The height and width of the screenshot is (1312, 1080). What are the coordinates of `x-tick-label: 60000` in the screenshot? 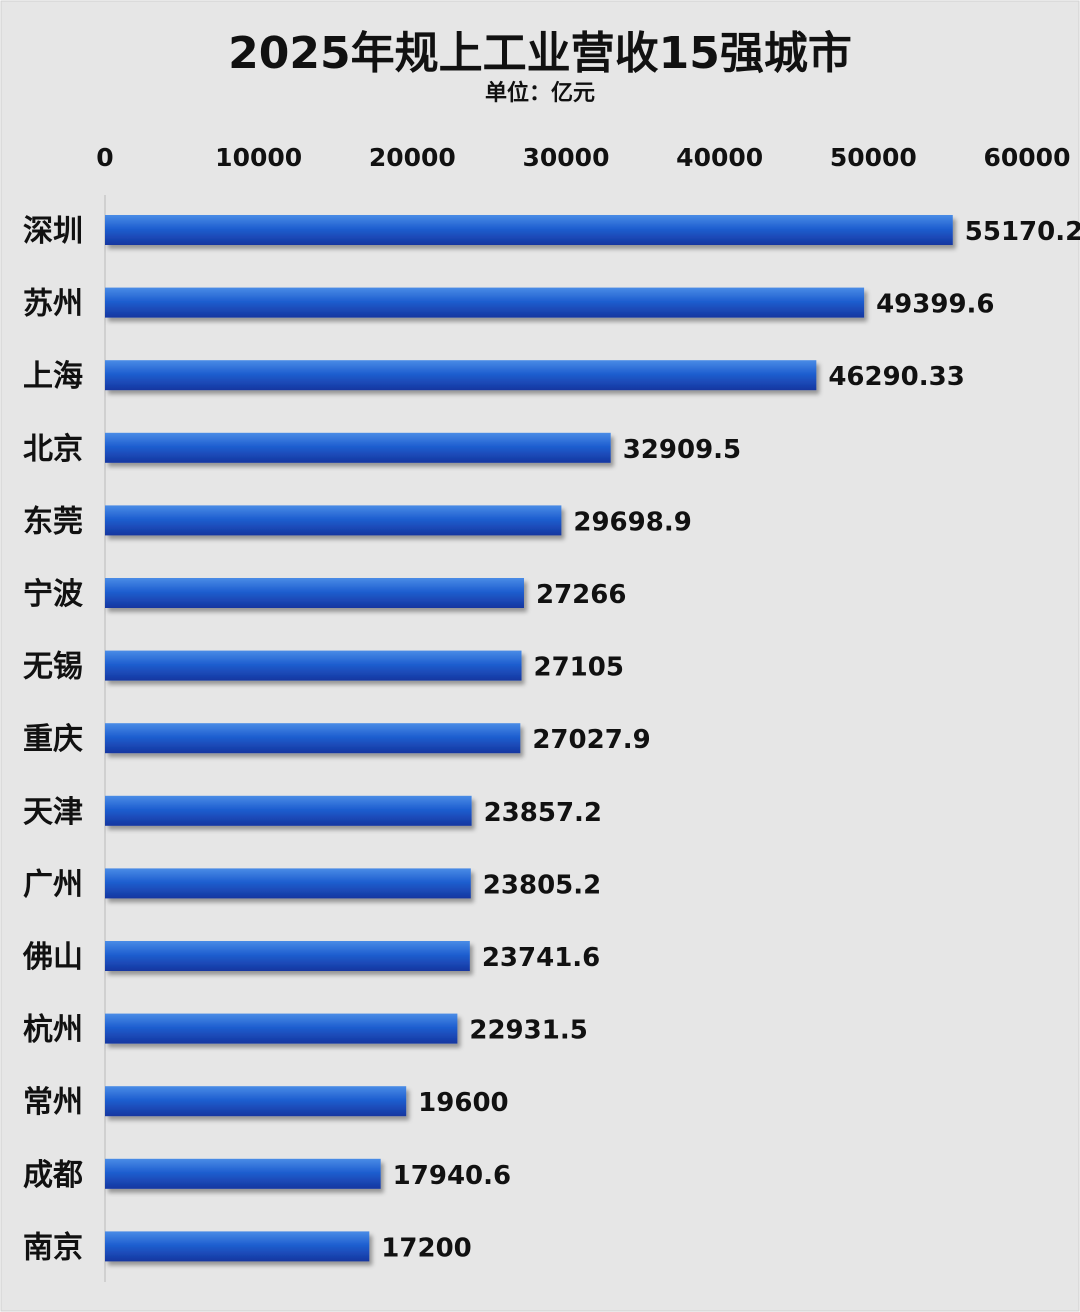 It's located at (1027, 157).